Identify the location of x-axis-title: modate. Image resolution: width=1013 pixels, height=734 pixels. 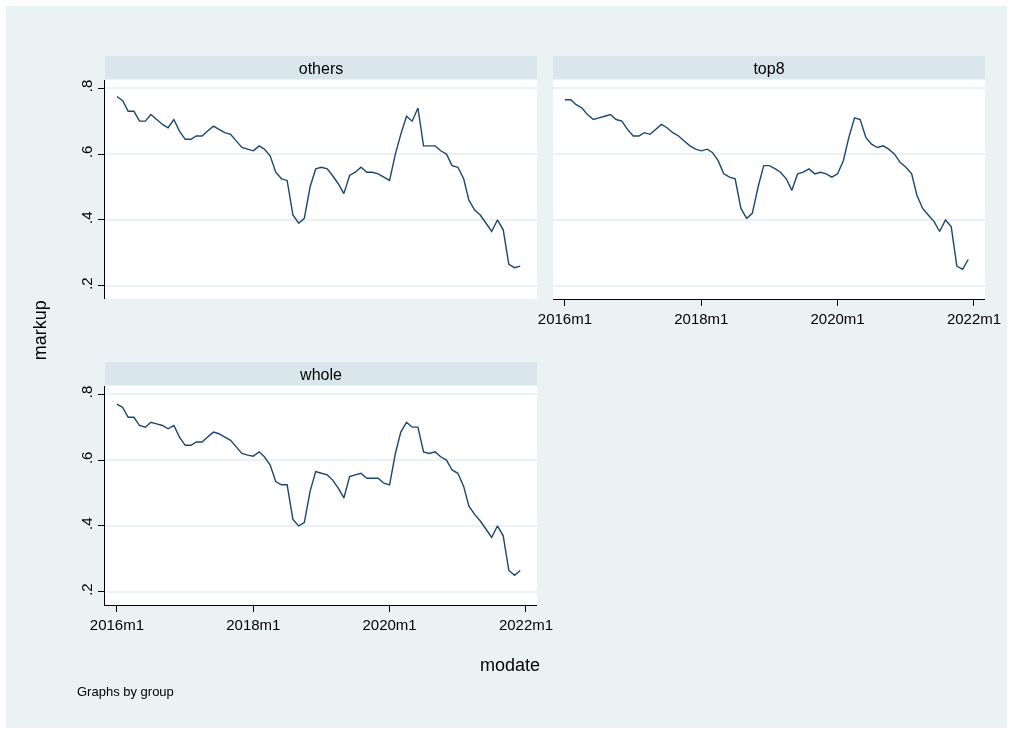
(510, 665).